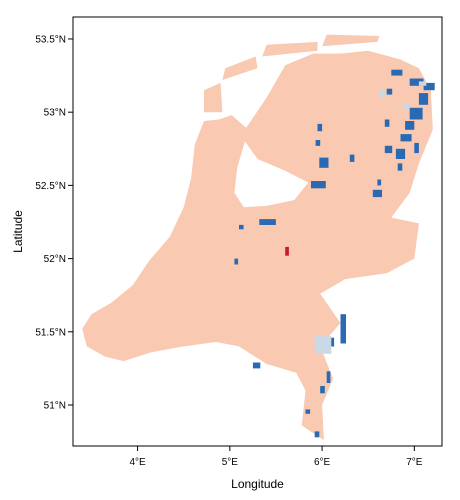  I want to click on x-tick-label-0: 4°E, so click(137, 462).